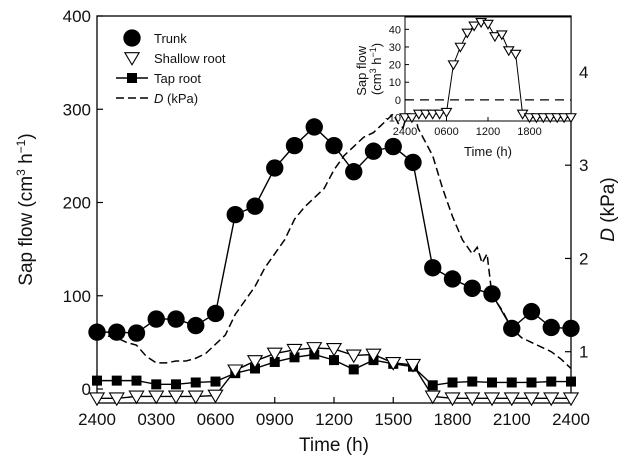  Describe the element at coordinates (155, 38) in the screenshot. I see `legend-trunk: Trunk` at that location.